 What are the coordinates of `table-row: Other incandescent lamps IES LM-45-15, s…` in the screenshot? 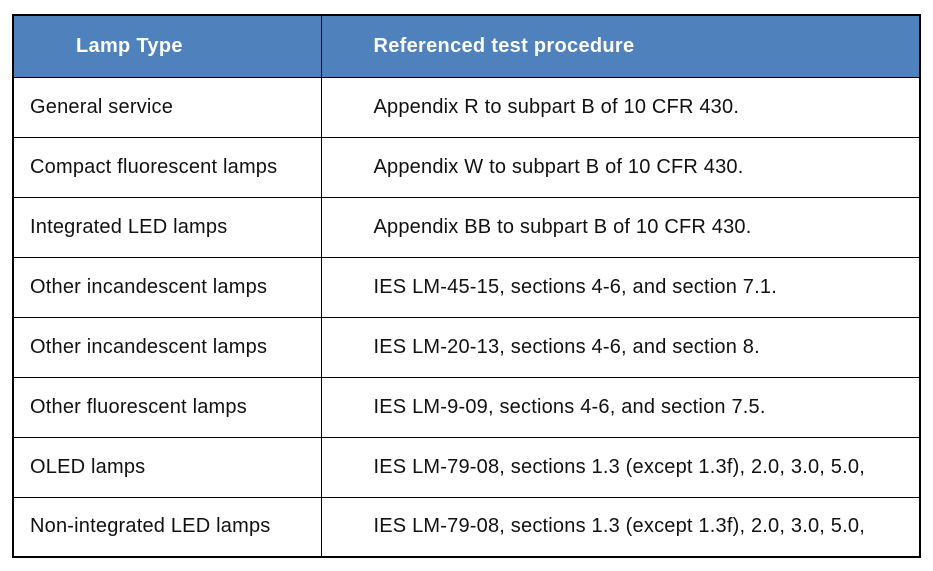 It's located at (466, 287).